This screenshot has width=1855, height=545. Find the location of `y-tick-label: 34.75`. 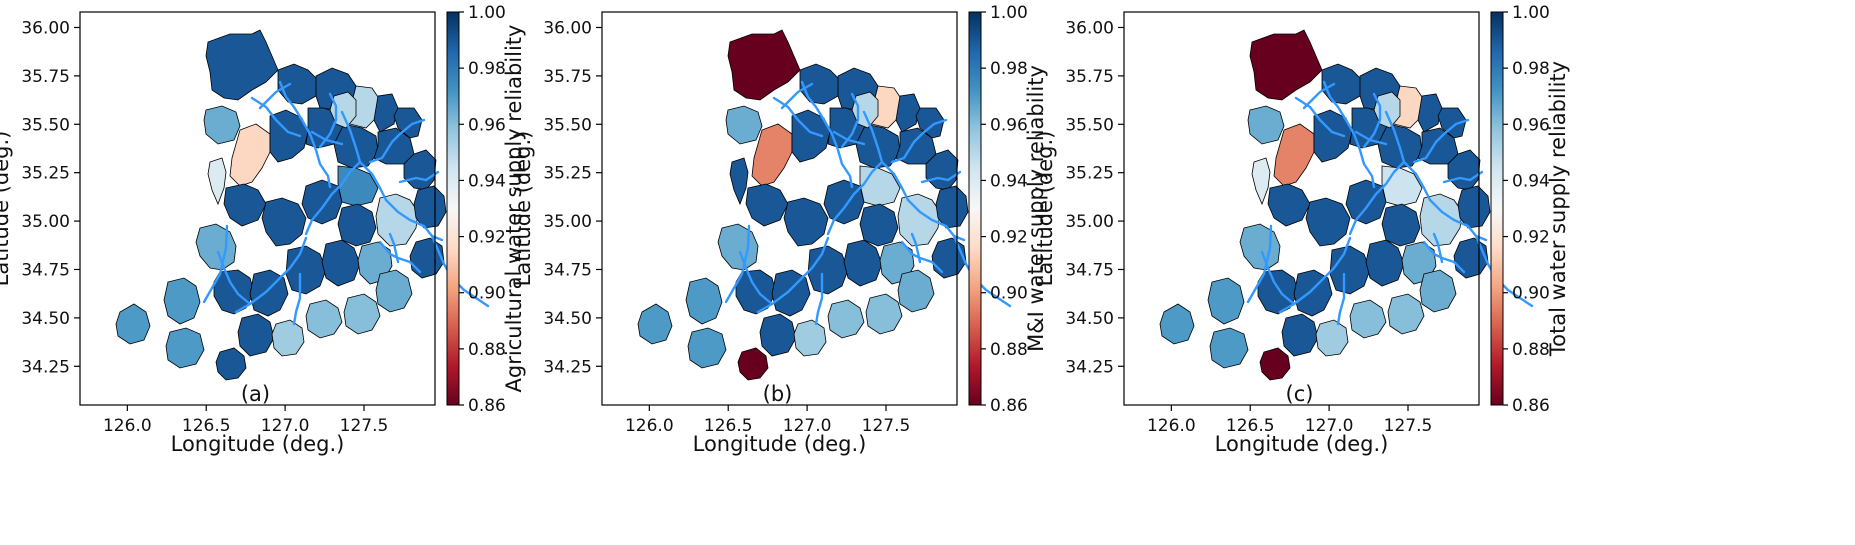

y-tick-label: 34.75 is located at coordinates (567, 270).